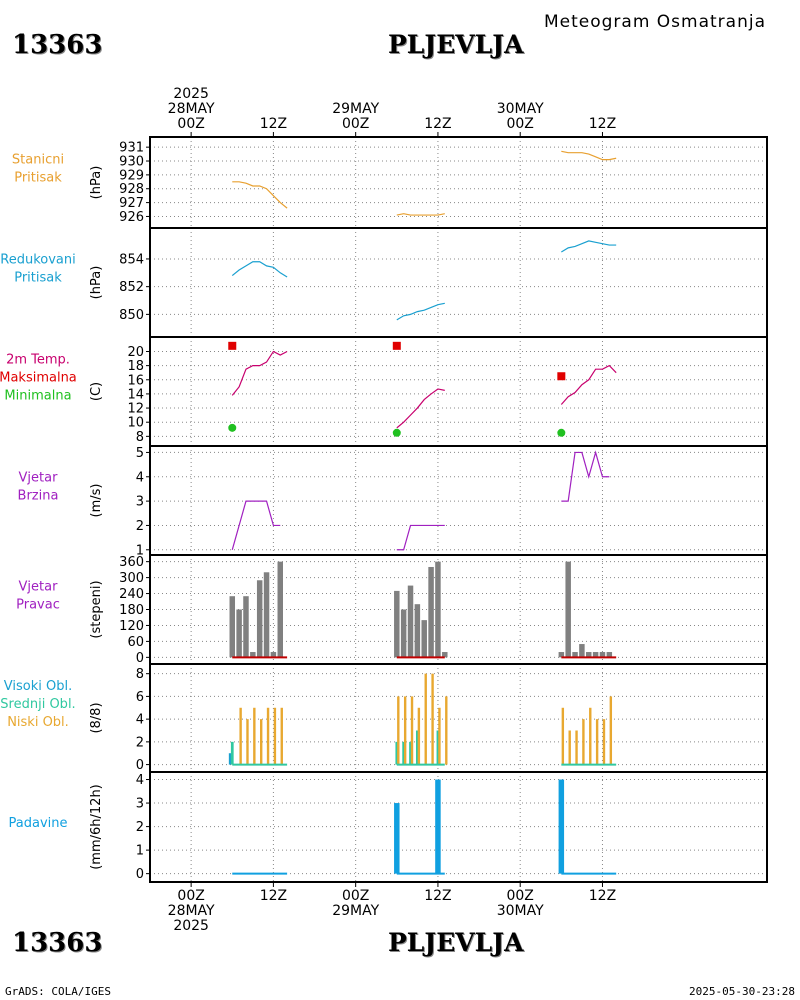 The height and width of the screenshot is (1000, 800). I want to click on x-tick-label-top: 12Z, so click(602, 124).